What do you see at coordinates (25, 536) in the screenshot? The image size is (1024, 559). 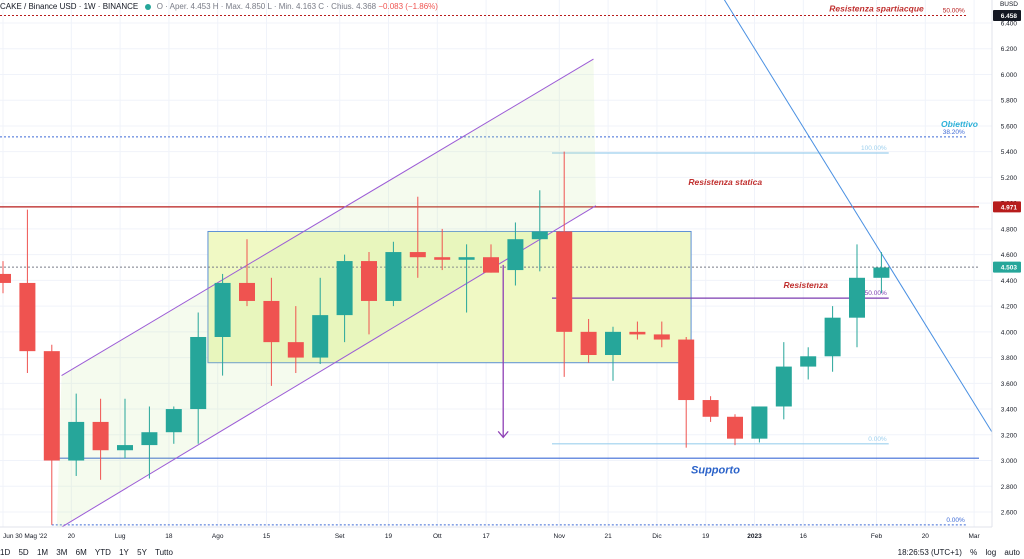 I see `x-tick-label: Jun 30 Mag '22` at bounding box center [25, 536].